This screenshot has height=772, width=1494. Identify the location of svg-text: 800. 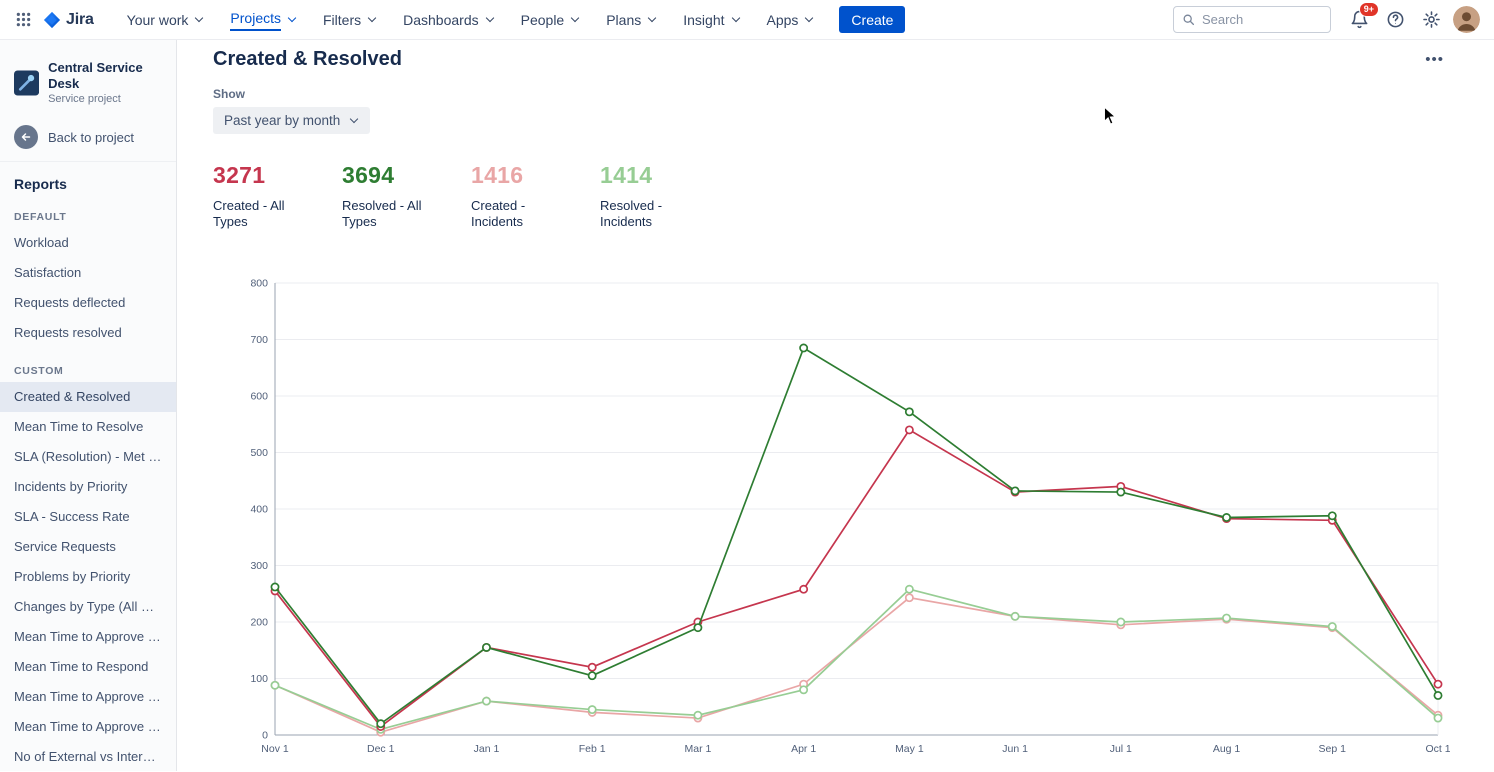
(259, 283).